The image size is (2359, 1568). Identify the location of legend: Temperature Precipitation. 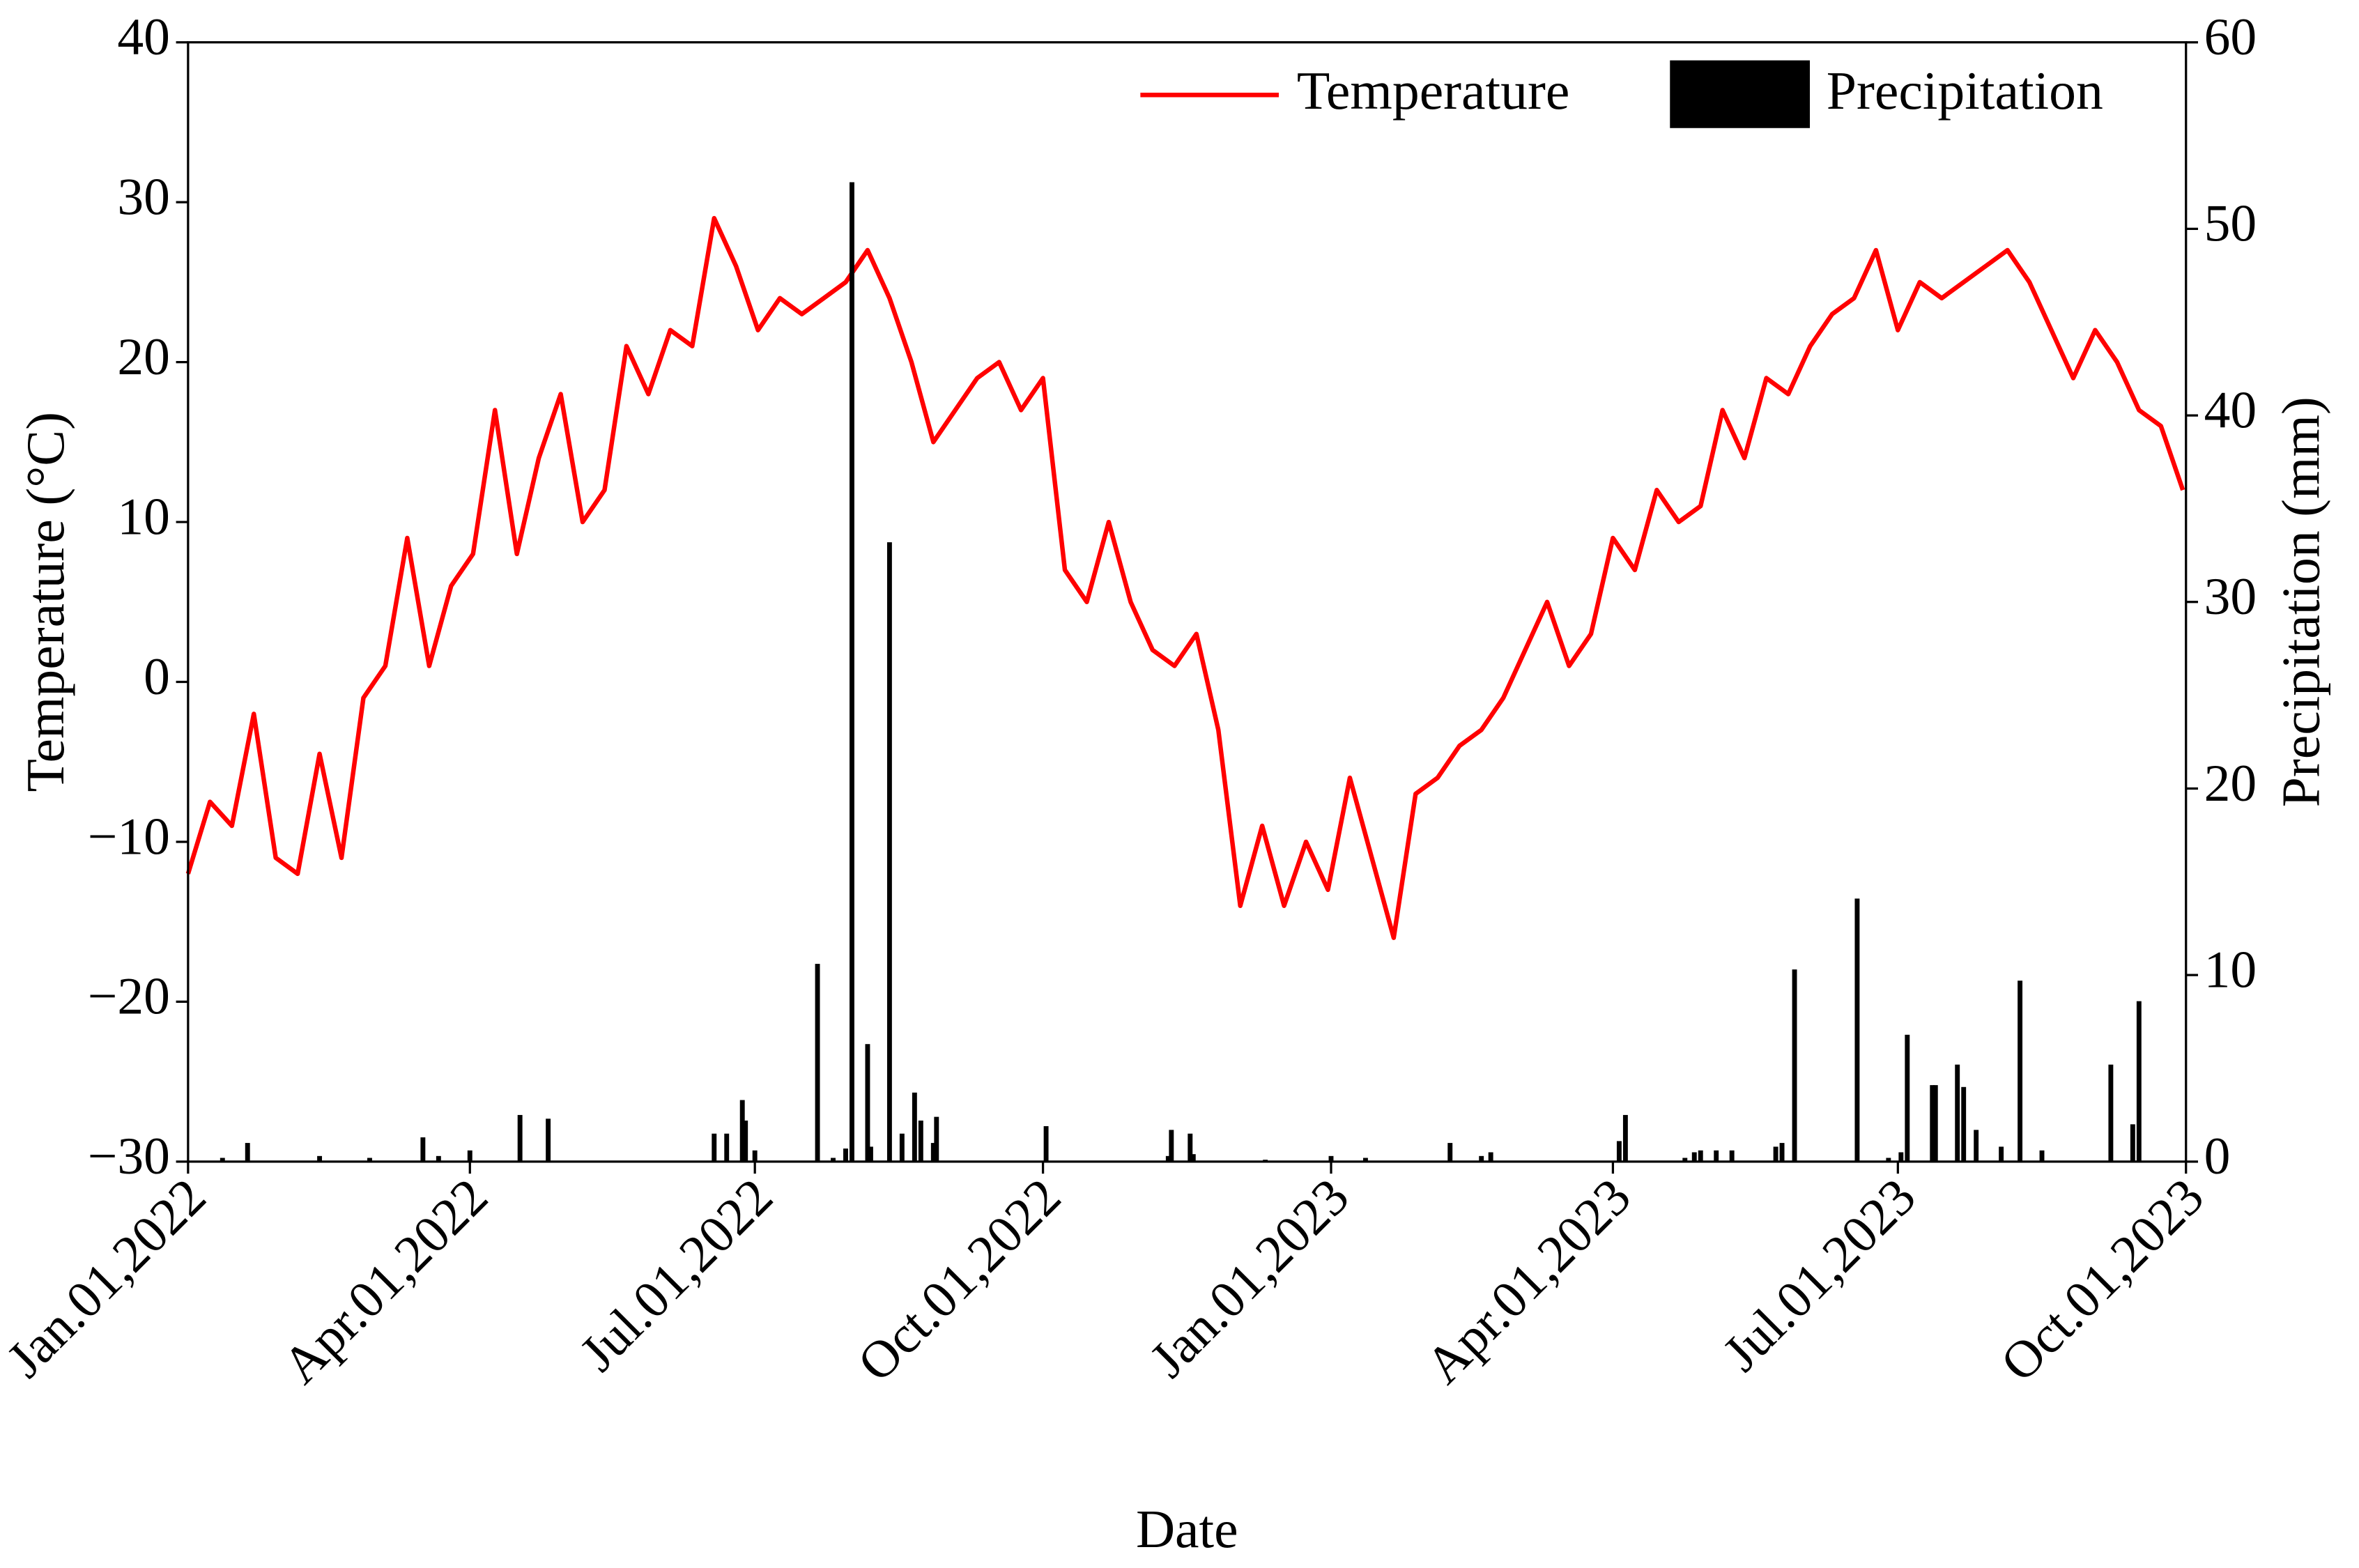
(1621, 94).